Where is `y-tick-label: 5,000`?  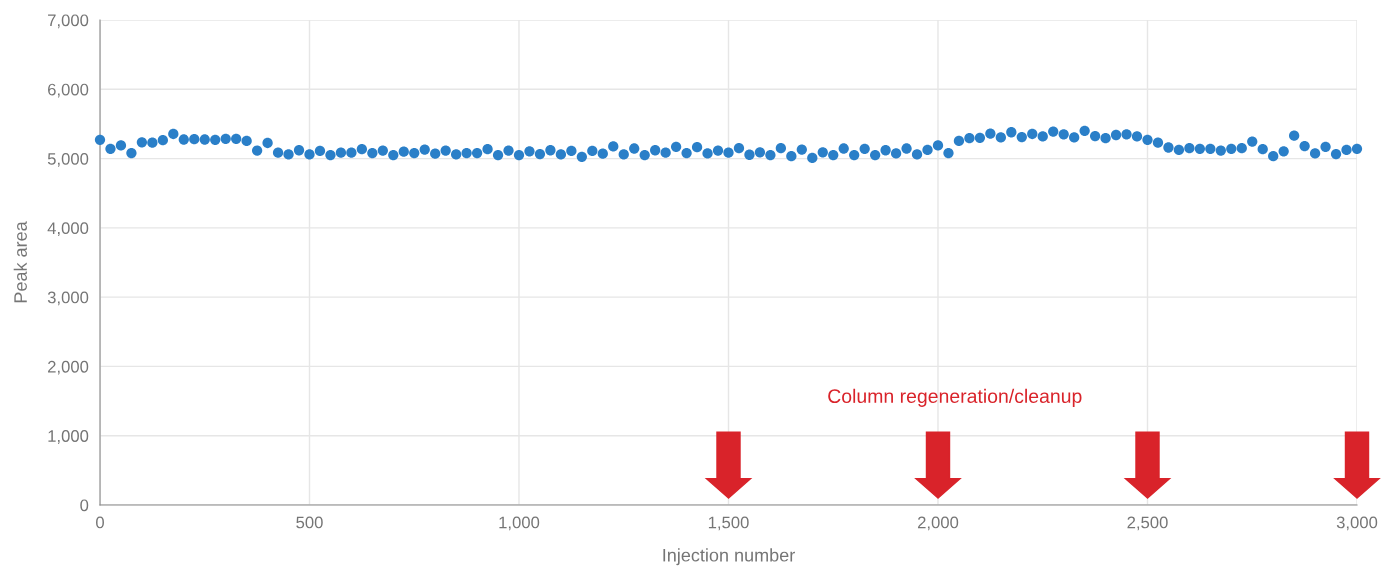
y-tick-label: 5,000 is located at coordinates (68, 159).